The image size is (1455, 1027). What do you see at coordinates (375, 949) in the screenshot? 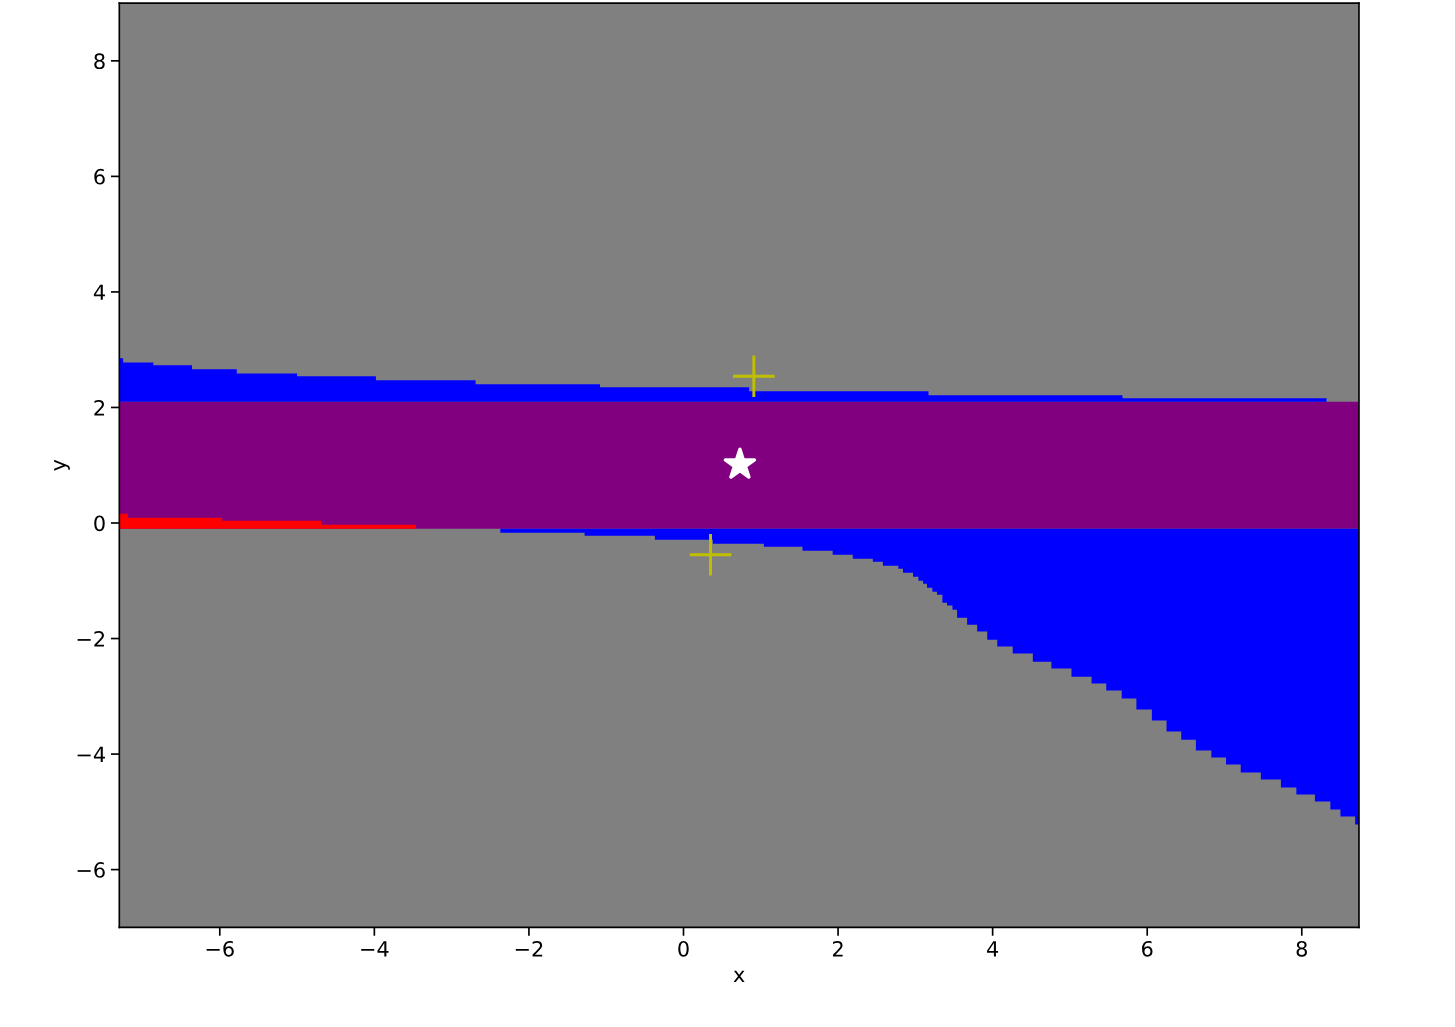
I see `x-tick-label: −4` at bounding box center [375, 949].